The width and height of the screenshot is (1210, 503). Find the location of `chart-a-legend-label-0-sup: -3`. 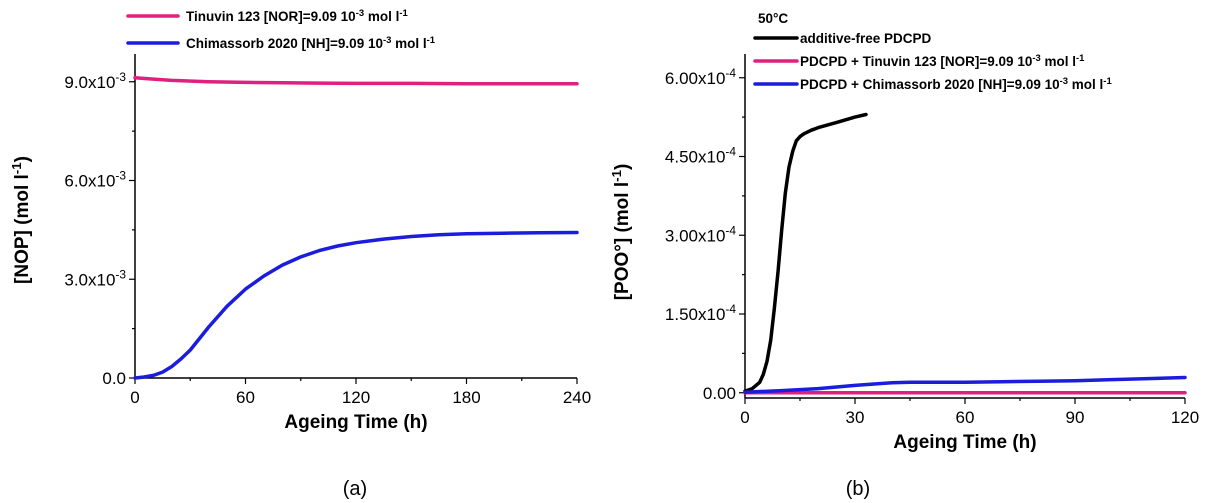

chart-a-legend-label-0-sup: -3 is located at coordinates (360, 13).